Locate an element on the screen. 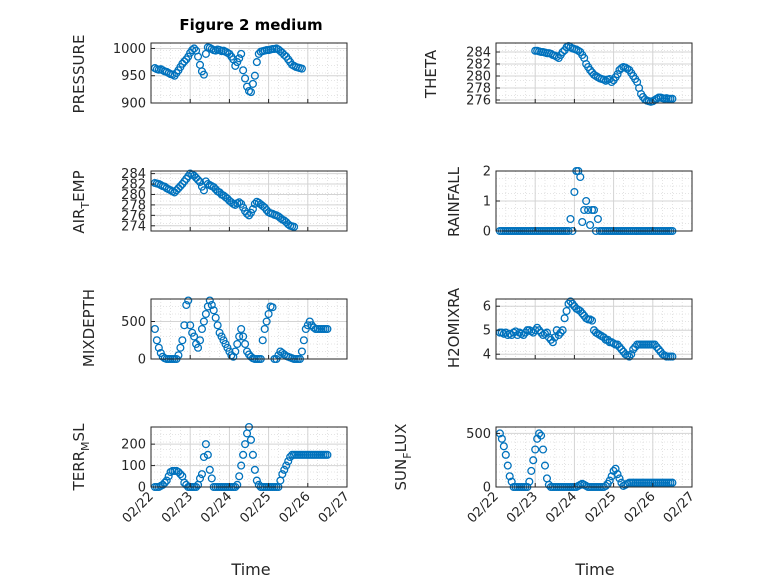  ylabel-sun-rest: LUX is located at coordinates (401, 438).